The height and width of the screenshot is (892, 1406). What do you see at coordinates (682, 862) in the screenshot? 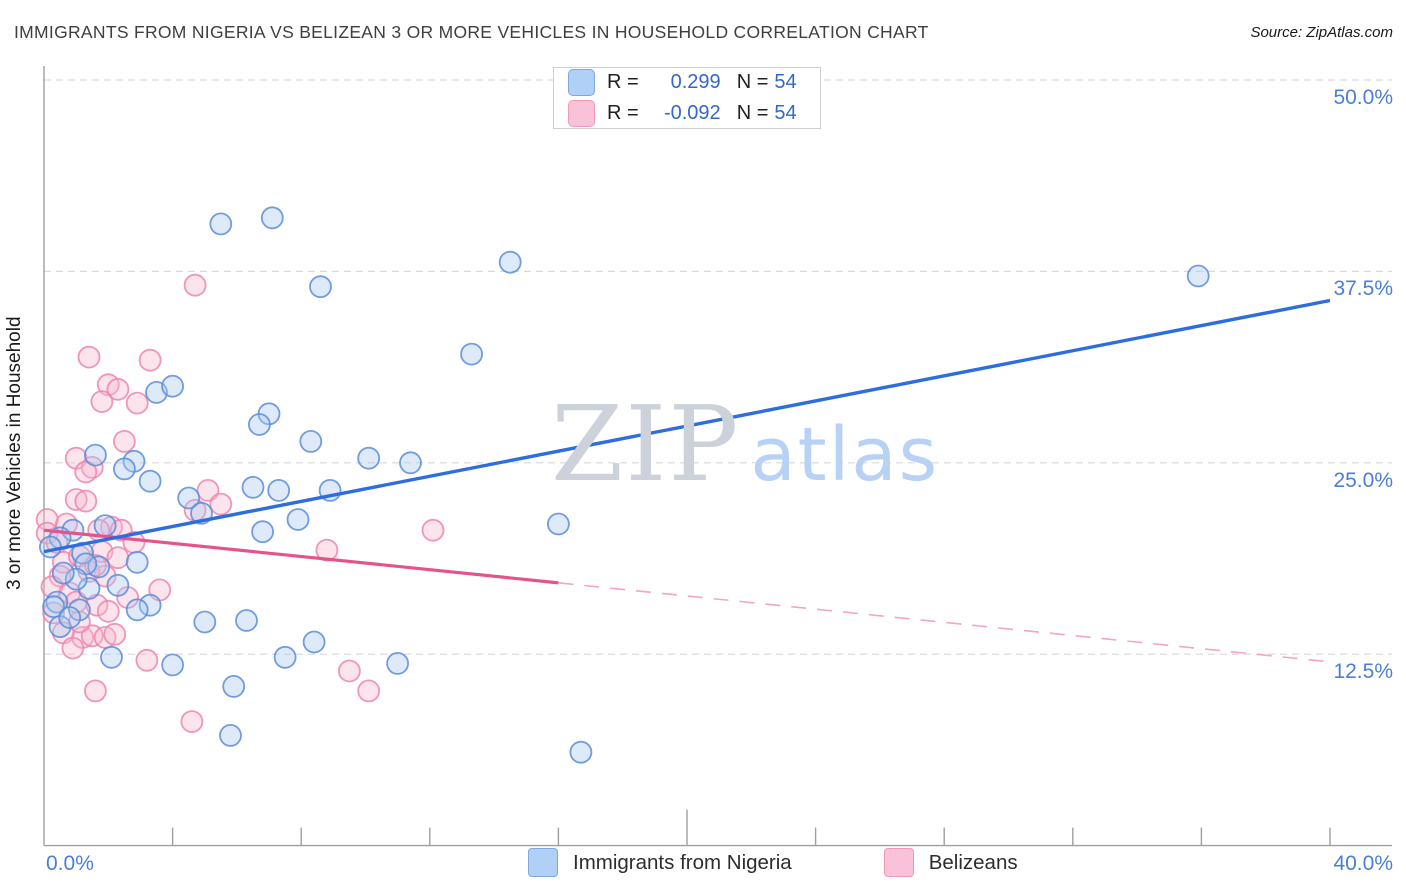
I see `nigeria-legend-label: Immigrants from Nigeria` at bounding box center [682, 862].